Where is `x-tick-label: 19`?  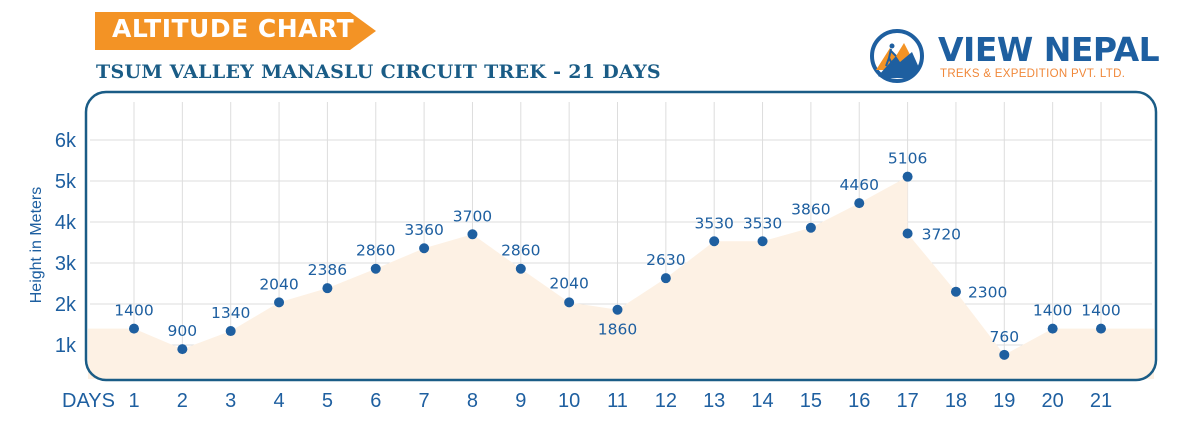 x-tick-label: 19 is located at coordinates (1004, 401).